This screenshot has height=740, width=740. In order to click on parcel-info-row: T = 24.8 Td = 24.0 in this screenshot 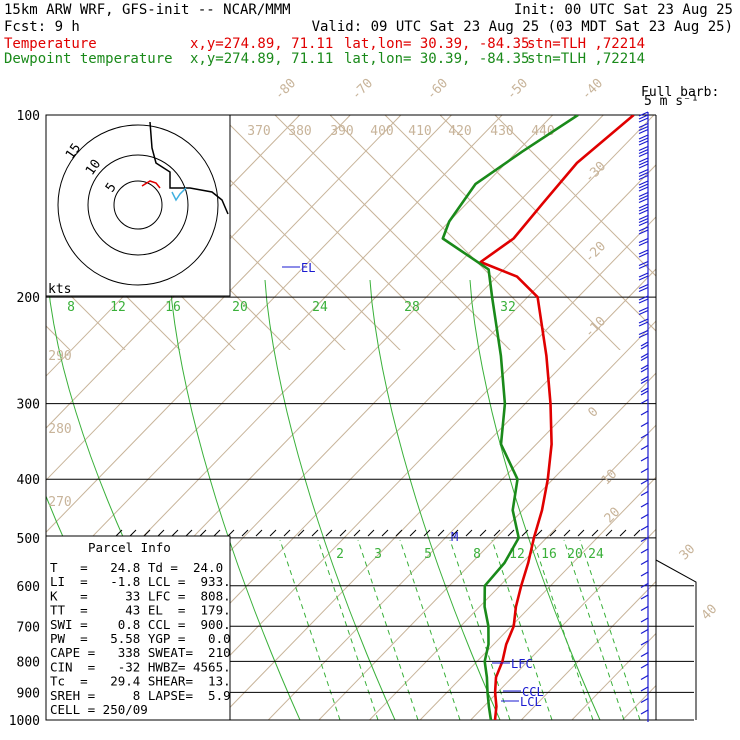, I will do `click(136, 567)`.